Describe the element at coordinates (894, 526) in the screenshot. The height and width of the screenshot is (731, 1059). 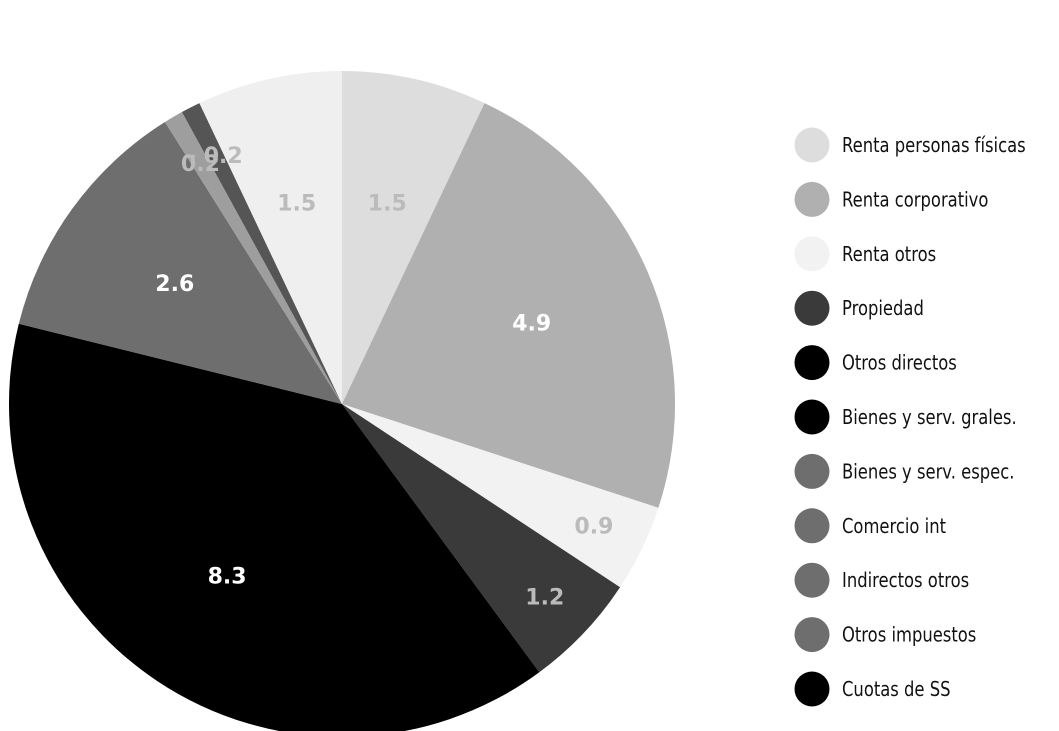
I see `legend-label-comercio-int: Comercio int` at that location.